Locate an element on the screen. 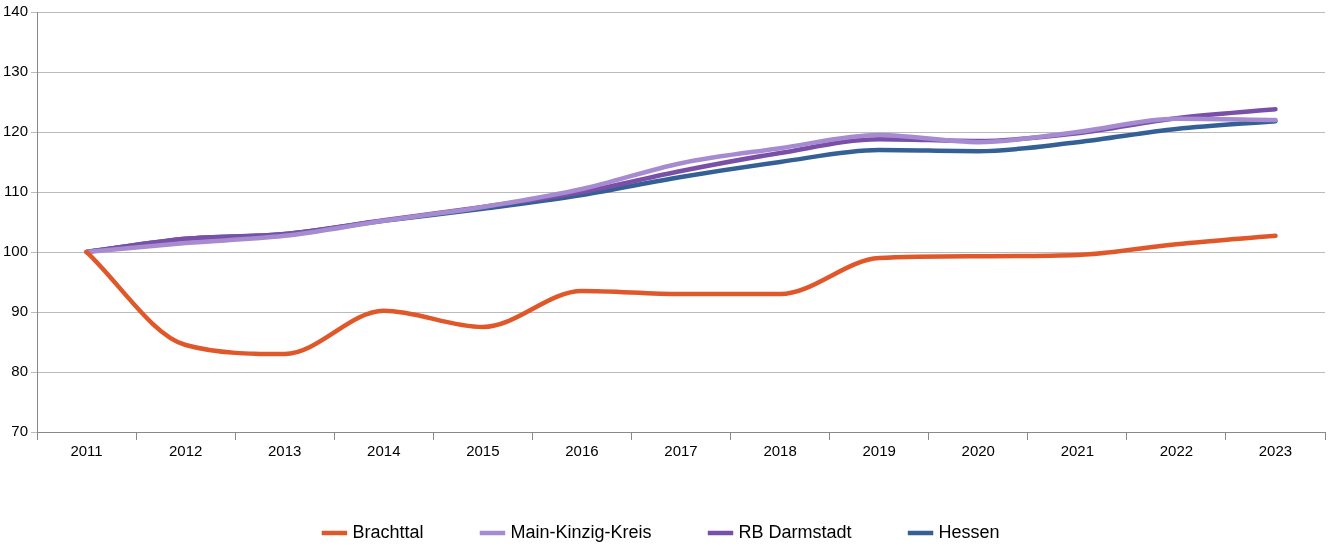 Image resolution: width=1329 pixels, height=556 pixels. x-tick-label: 2021 is located at coordinates (1077, 451).